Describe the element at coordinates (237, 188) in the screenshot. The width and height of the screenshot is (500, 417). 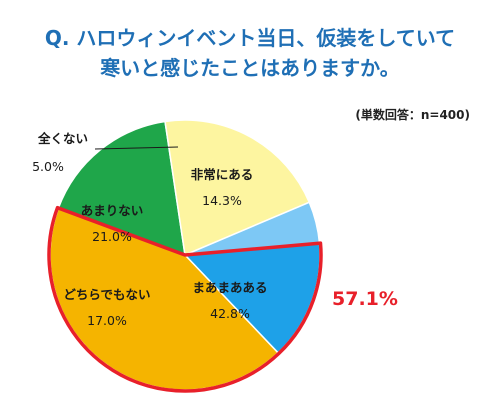
I see `pie-slice-amari-nai` at that location.